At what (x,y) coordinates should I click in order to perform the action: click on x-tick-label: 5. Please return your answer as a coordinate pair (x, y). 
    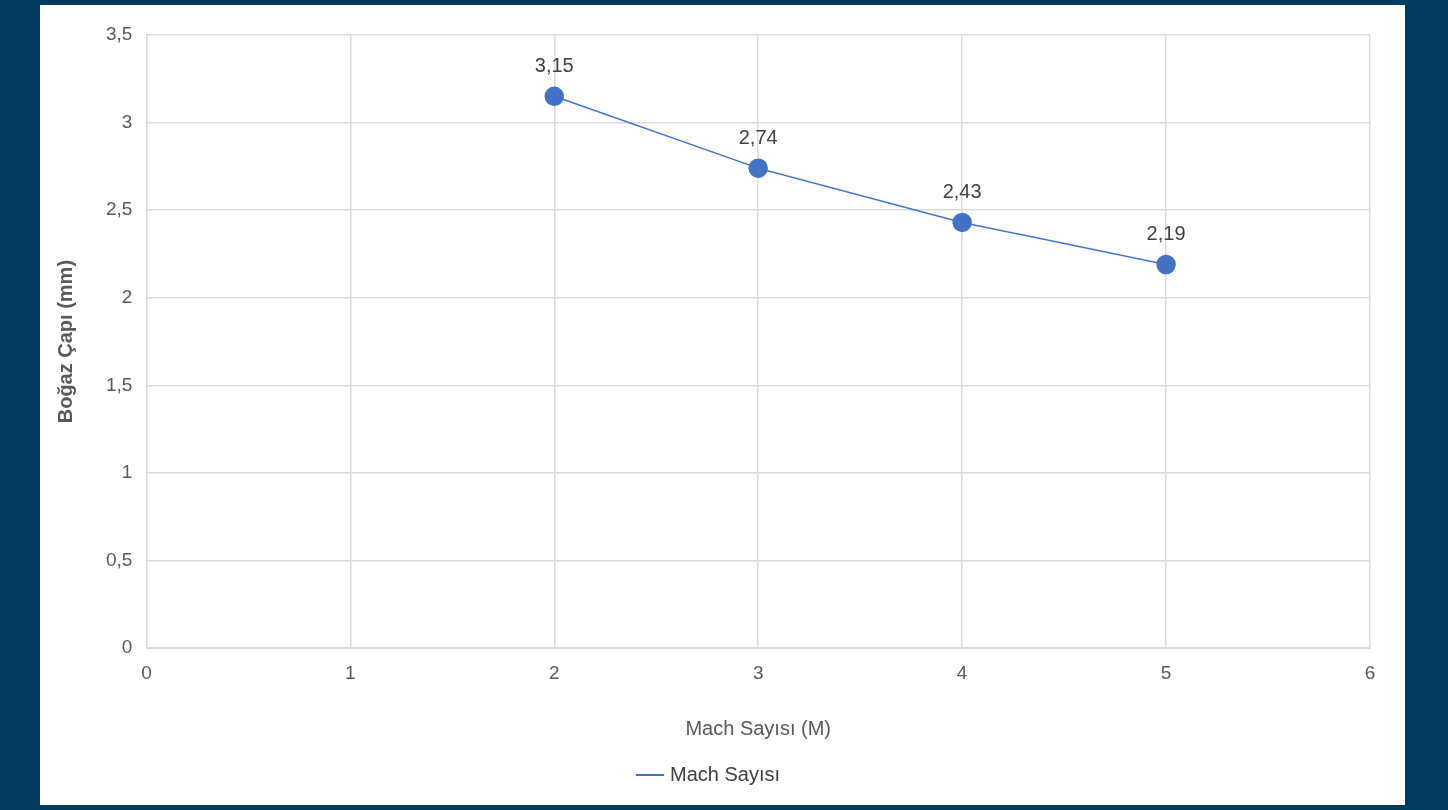
    Looking at the image, I should click on (1166, 672).